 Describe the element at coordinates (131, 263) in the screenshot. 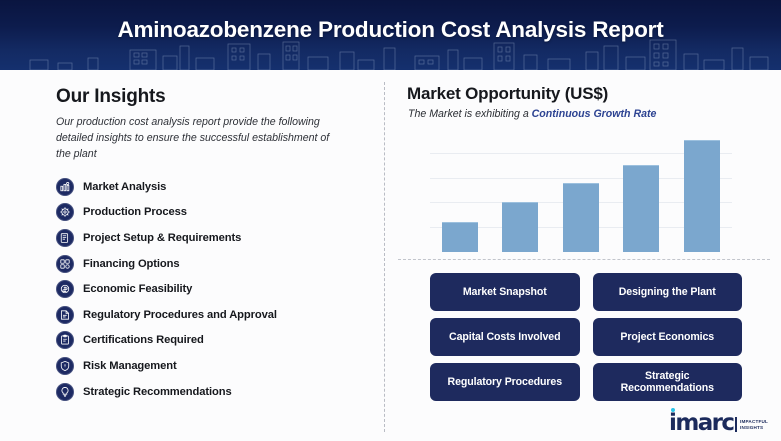

I see `insight-label: Financing Options` at that location.